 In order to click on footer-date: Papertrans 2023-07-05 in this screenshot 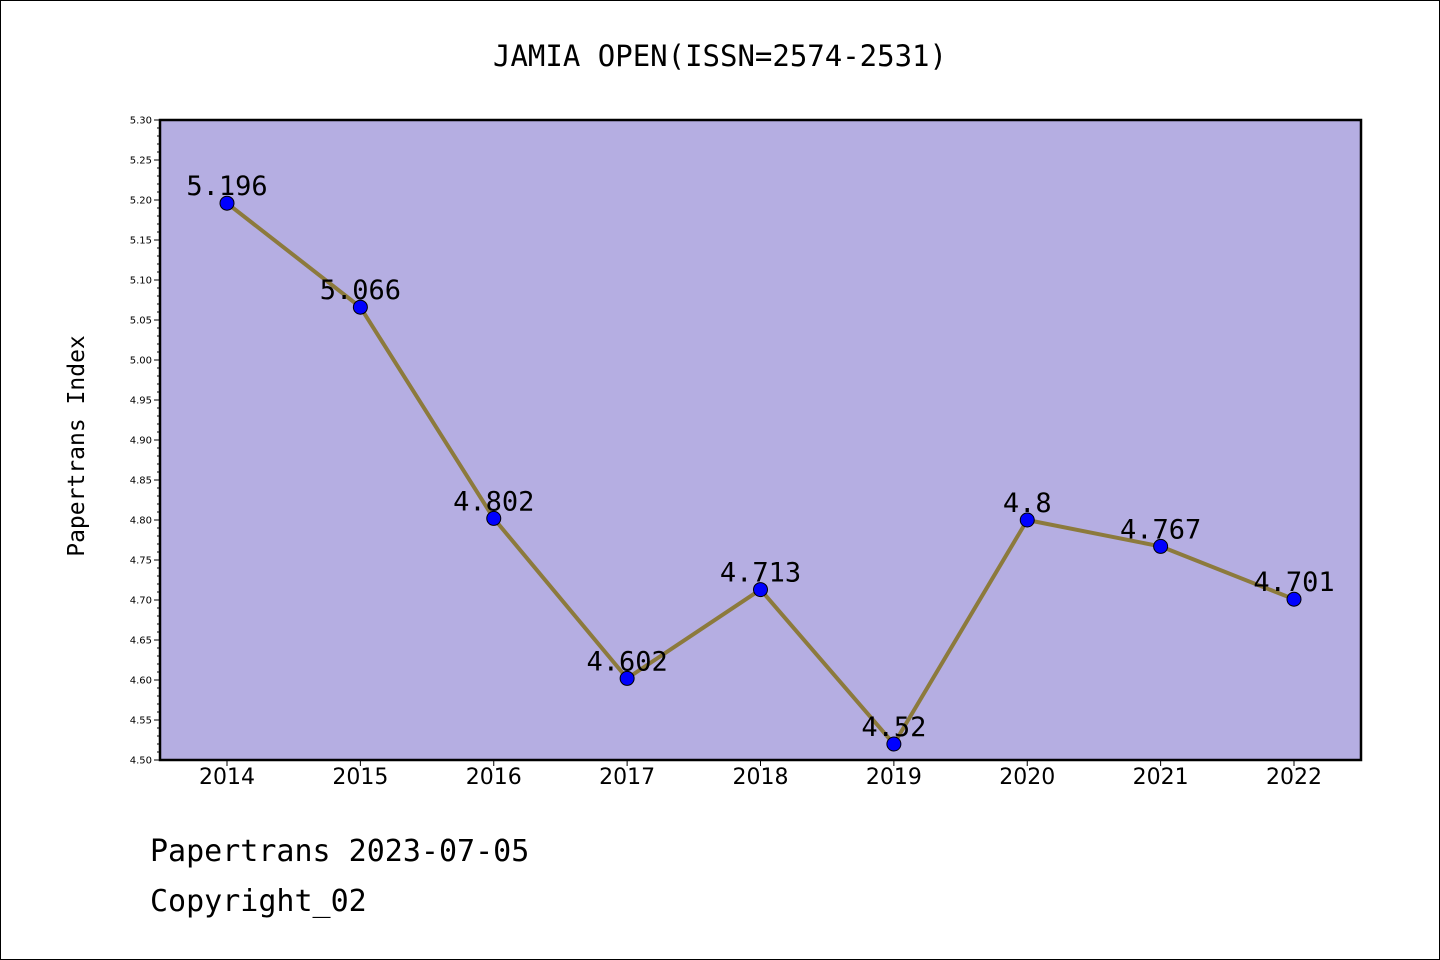, I will do `click(340, 851)`.